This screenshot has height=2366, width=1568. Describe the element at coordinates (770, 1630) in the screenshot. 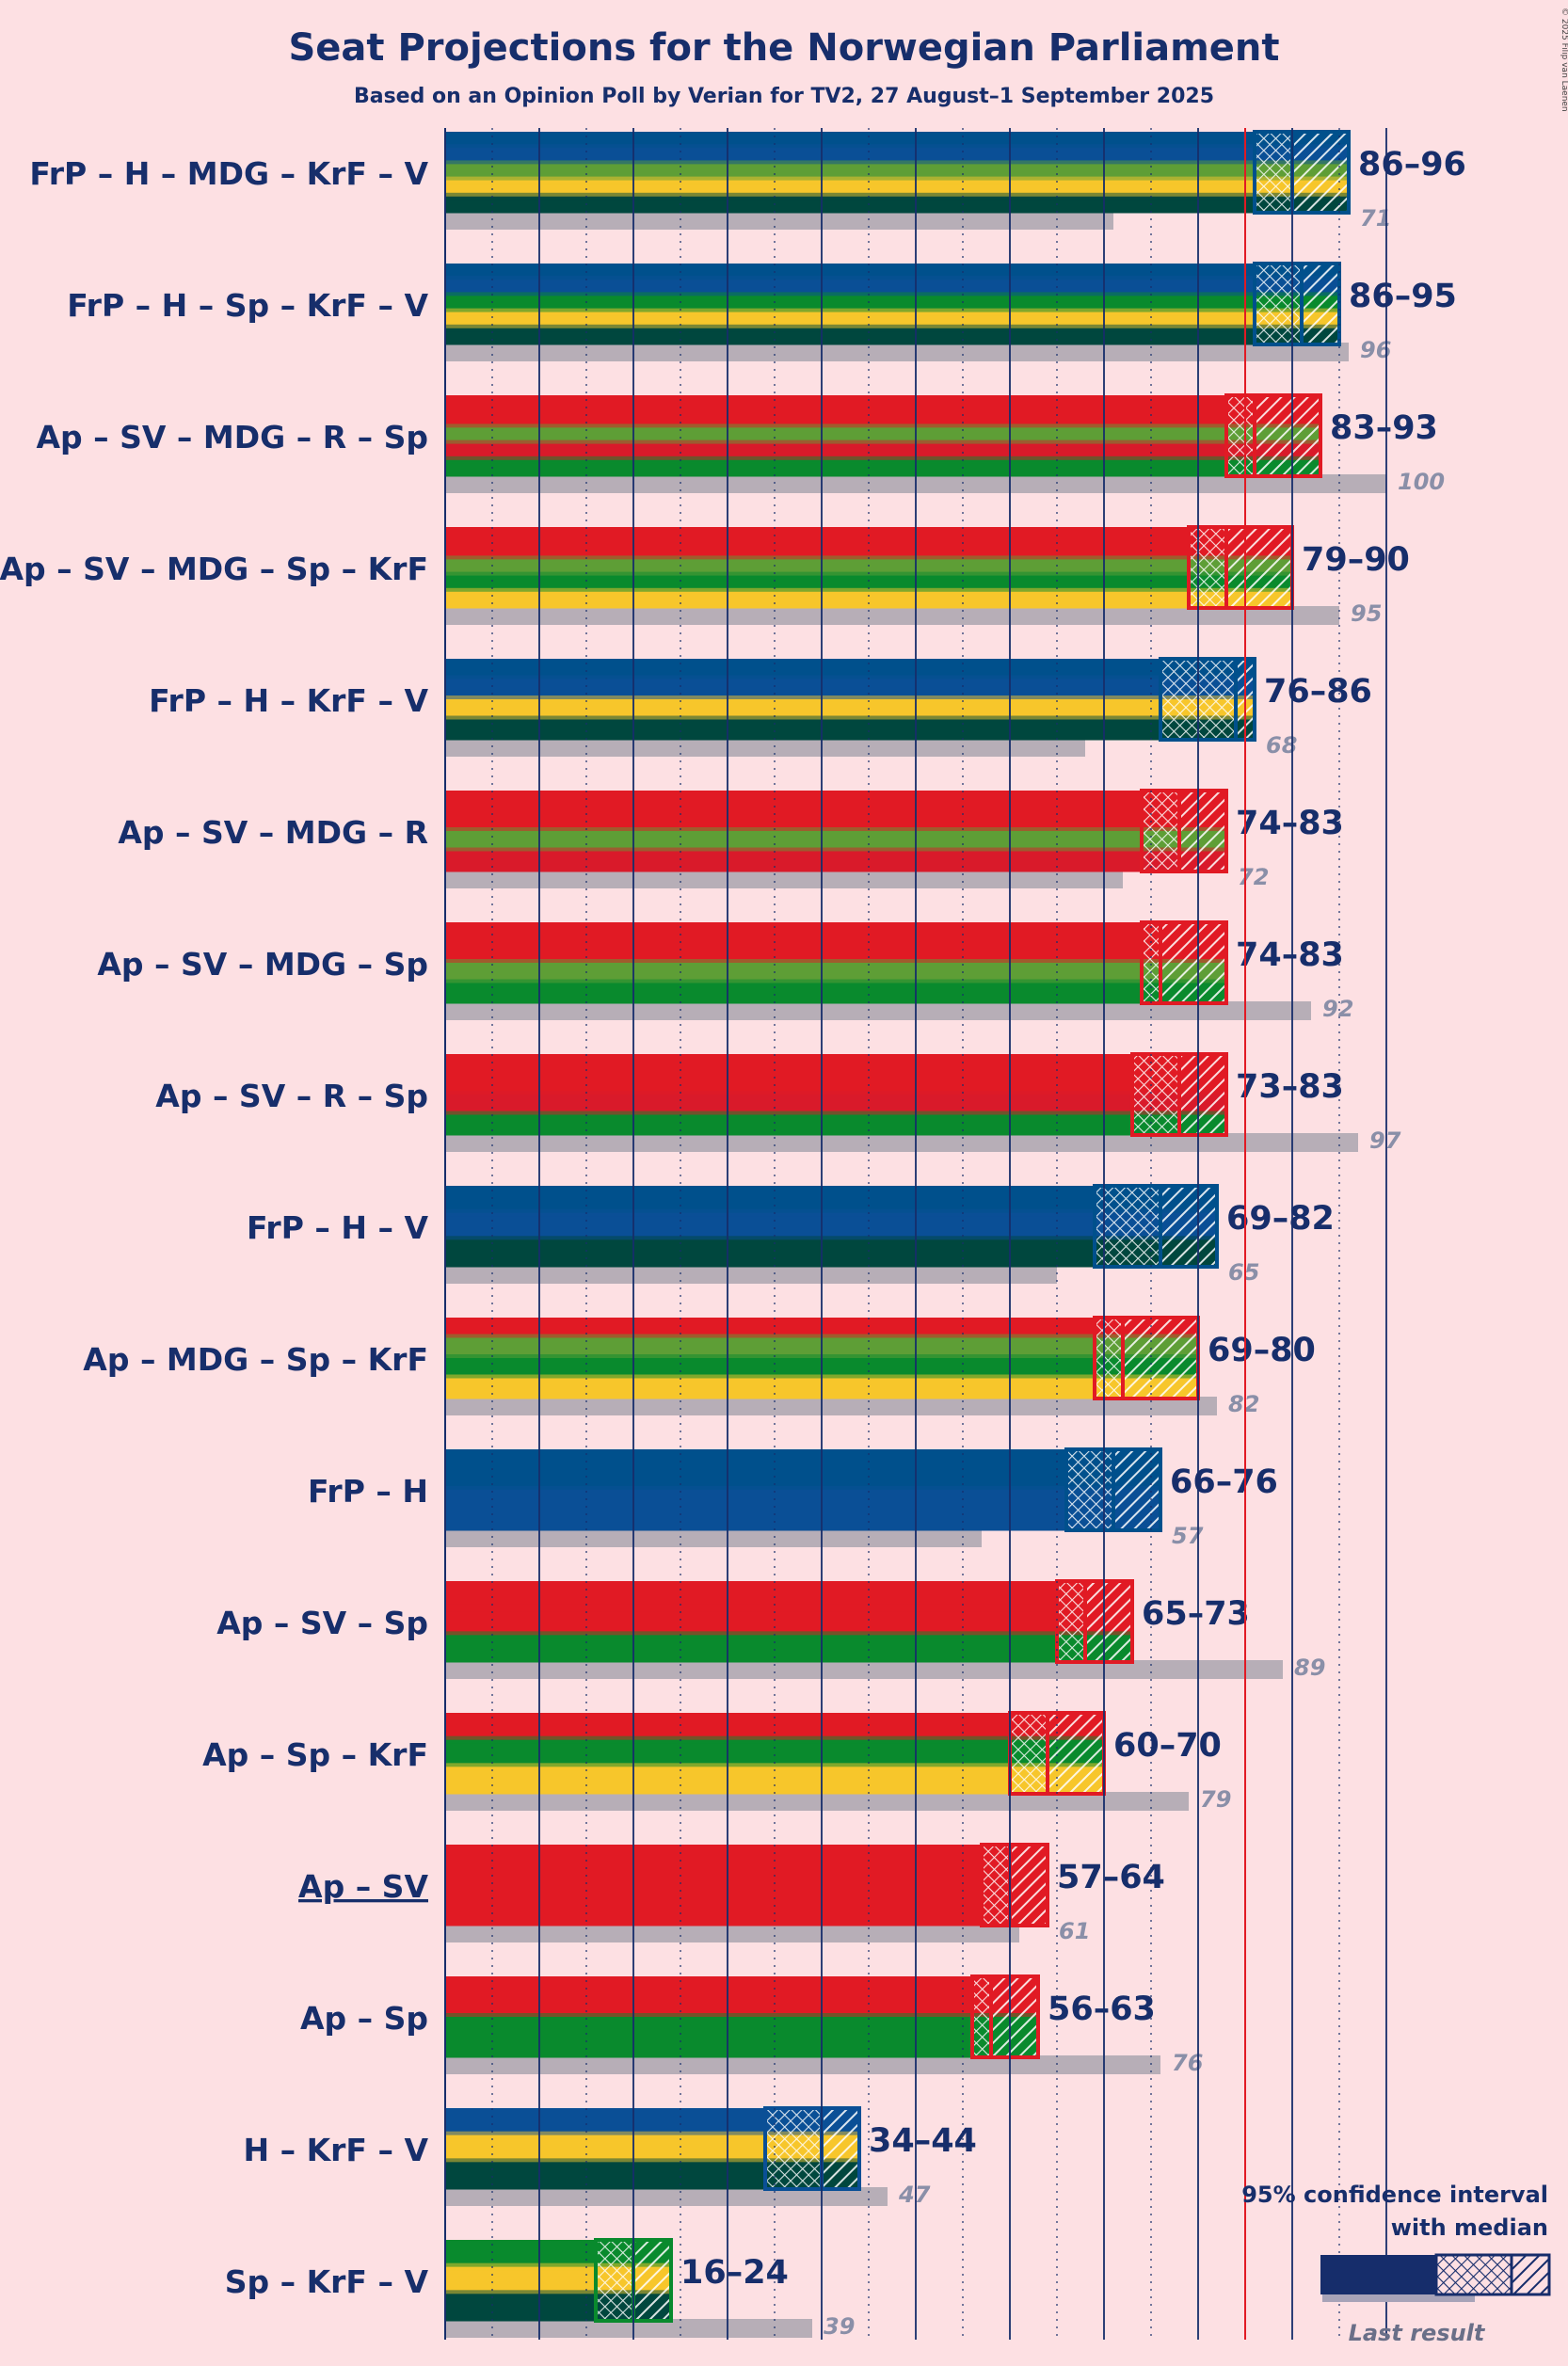

I see `coalition-row: Ap – SV – Sp 65–73 89` at that location.